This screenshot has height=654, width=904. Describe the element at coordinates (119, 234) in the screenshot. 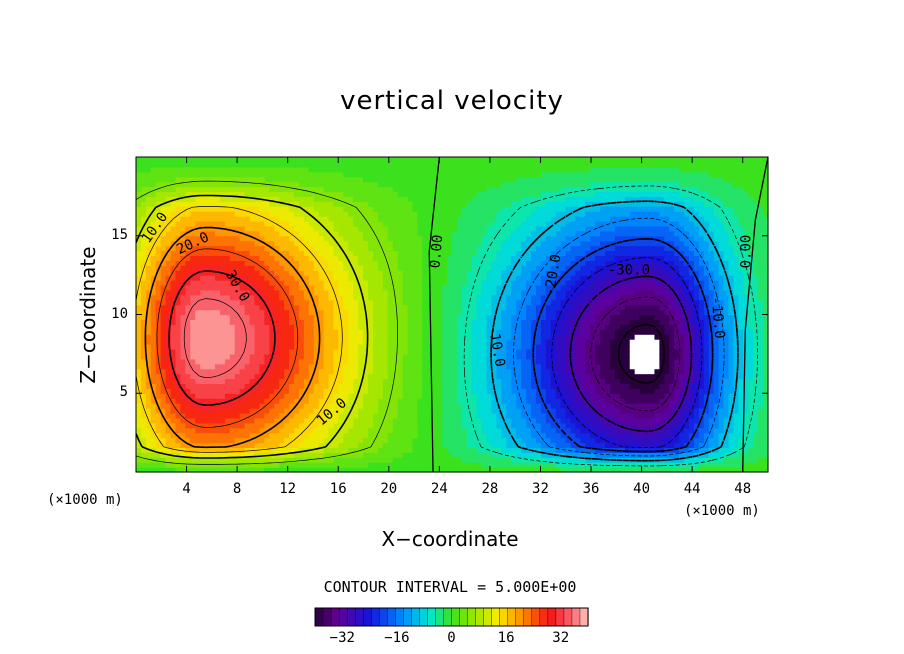

I see `y-tick-label: 15` at that location.